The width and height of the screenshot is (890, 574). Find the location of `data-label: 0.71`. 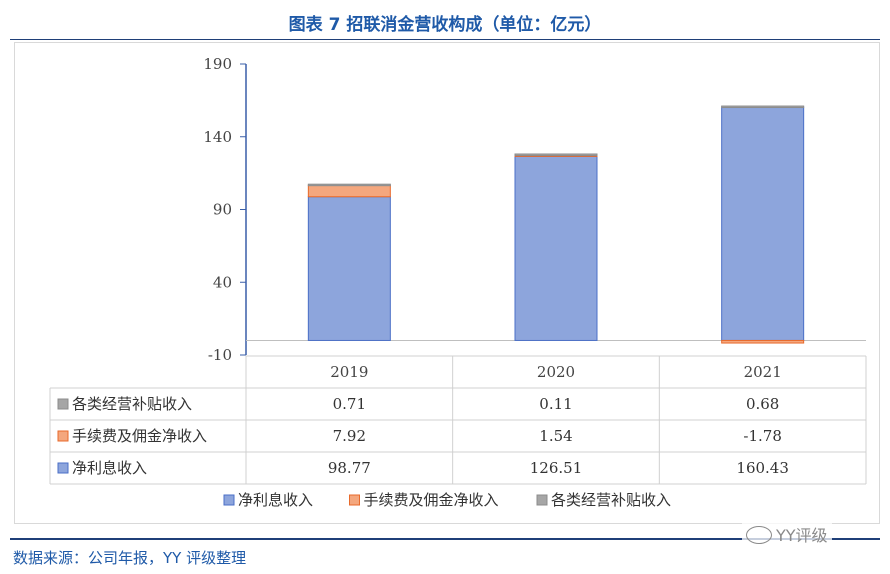

data-label: 0.71 is located at coordinates (349, 404).